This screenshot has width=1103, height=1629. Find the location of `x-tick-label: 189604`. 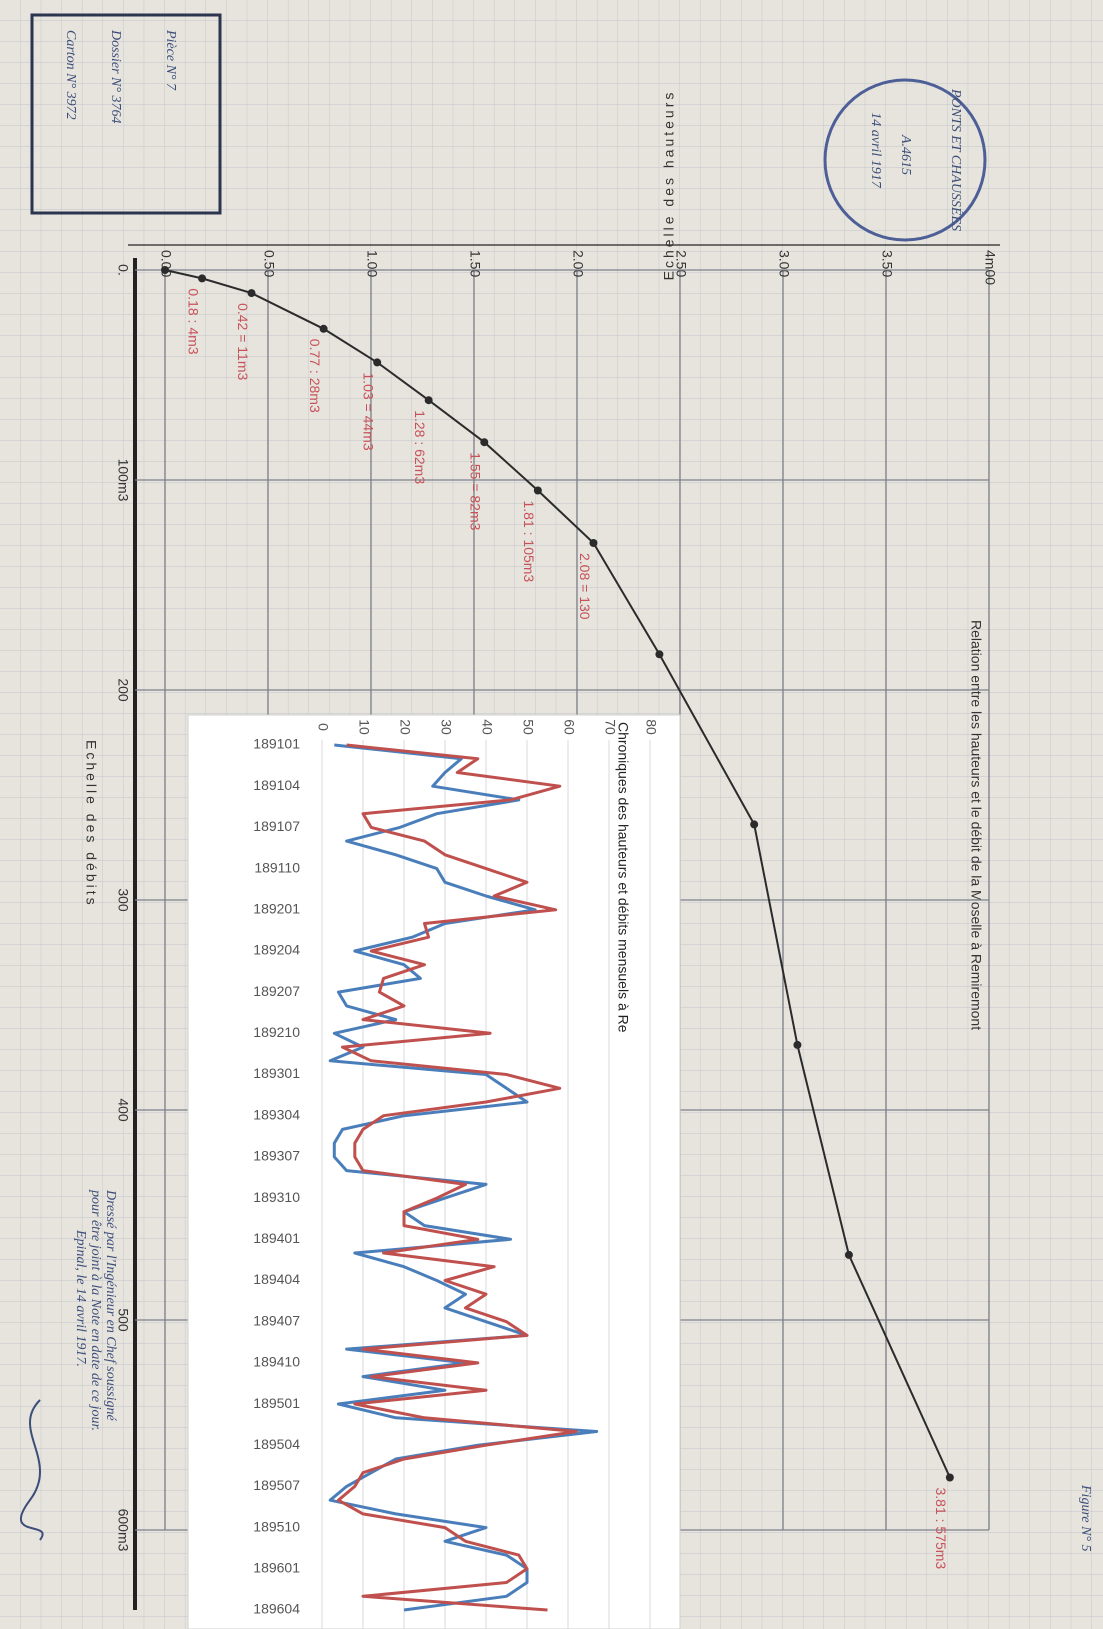

x-tick-label: 189604 is located at coordinates (276, 1609).